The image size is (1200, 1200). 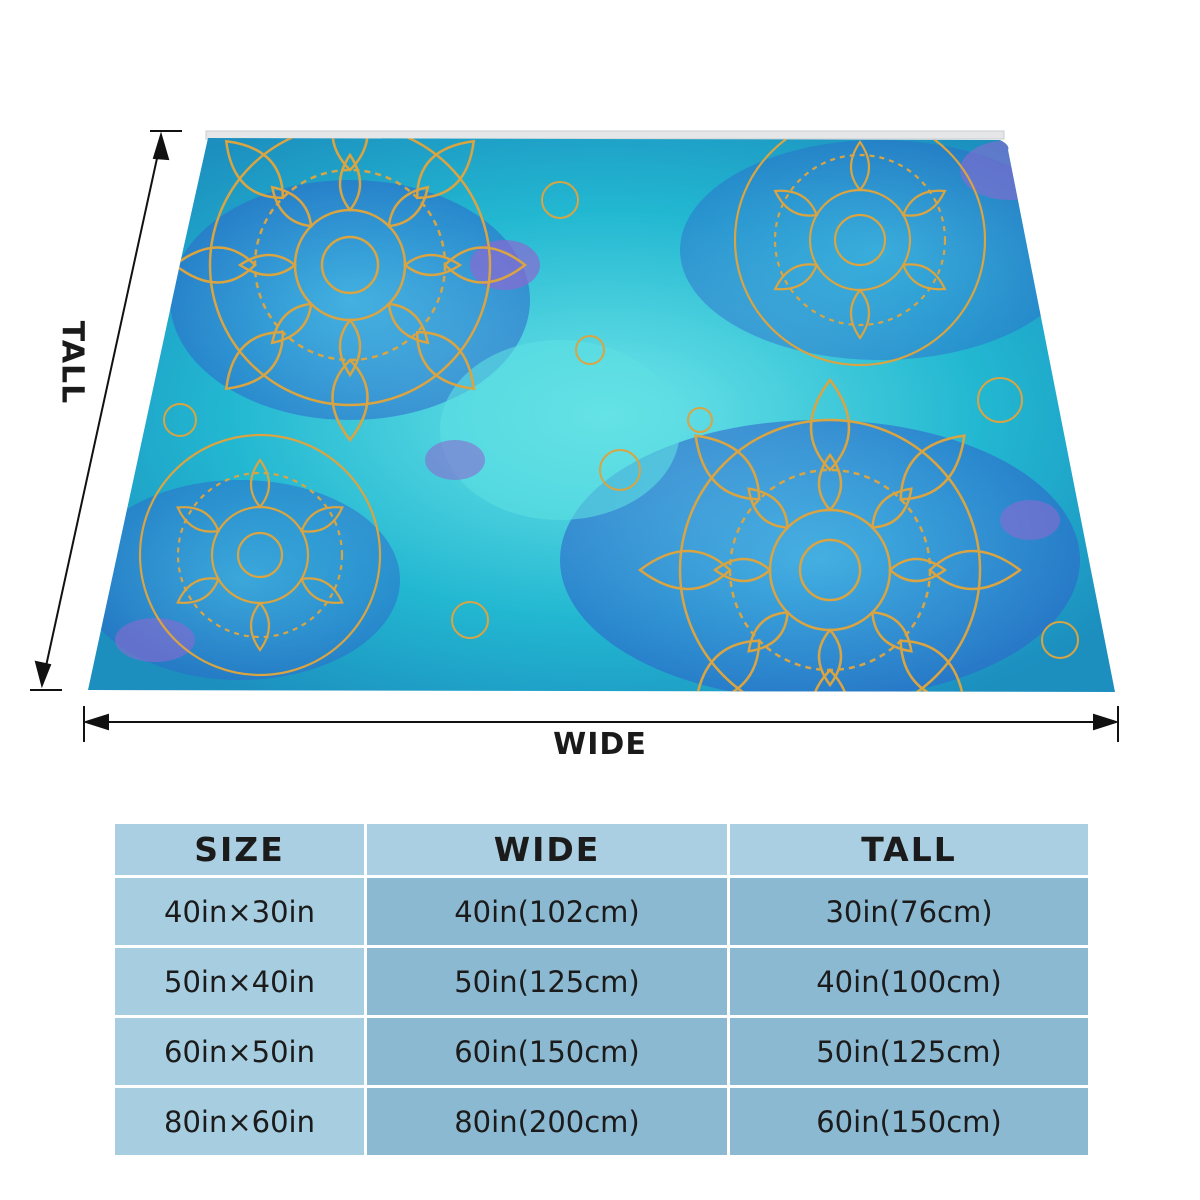 I want to click on table-row: 60in×50in 60in(150cm) 50in(125cm), so click(x=601, y=1051).